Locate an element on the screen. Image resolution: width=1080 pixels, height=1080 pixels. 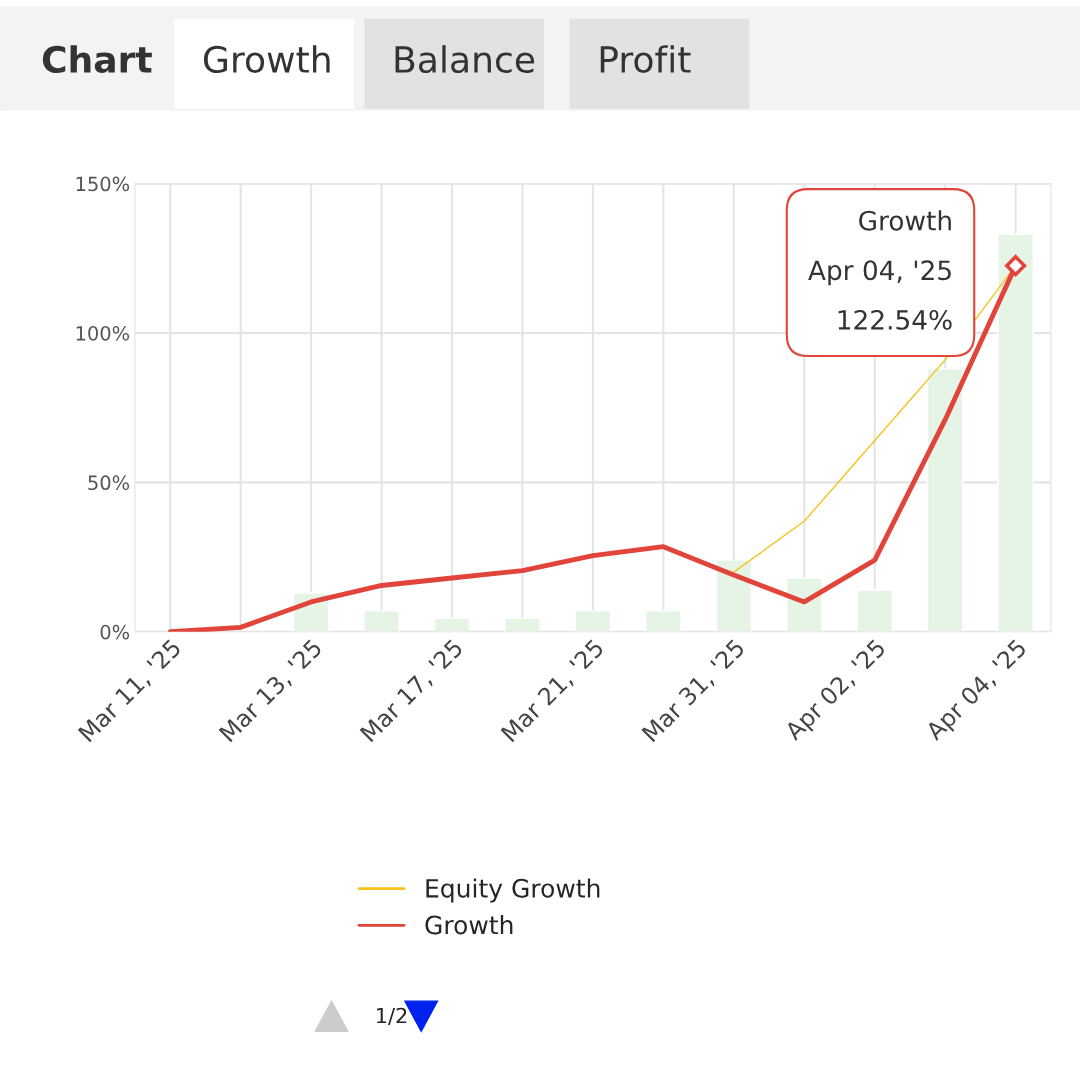
y-tick-label: 100% is located at coordinates (103, 333).